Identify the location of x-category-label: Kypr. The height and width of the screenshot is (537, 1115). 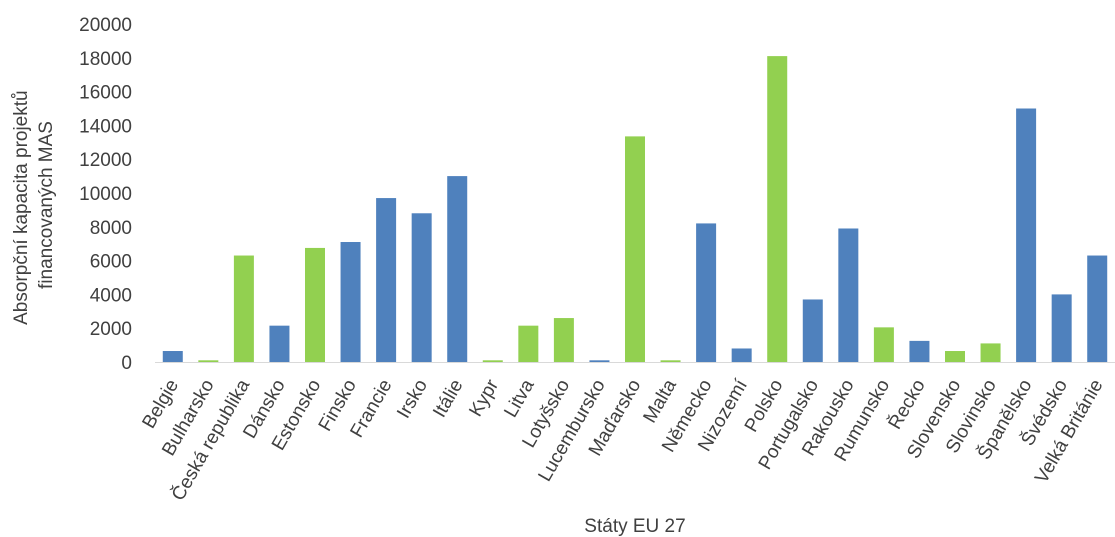
(484, 397).